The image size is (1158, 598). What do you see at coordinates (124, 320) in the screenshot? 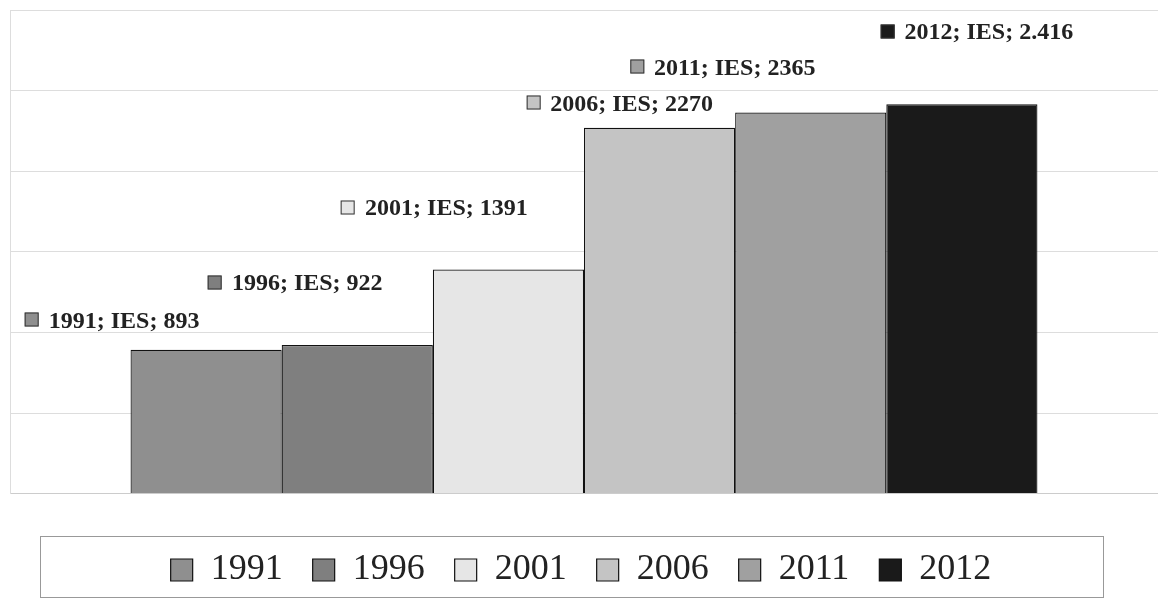
I see `data-label: 1991; IES; 893` at bounding box center [124, 320].